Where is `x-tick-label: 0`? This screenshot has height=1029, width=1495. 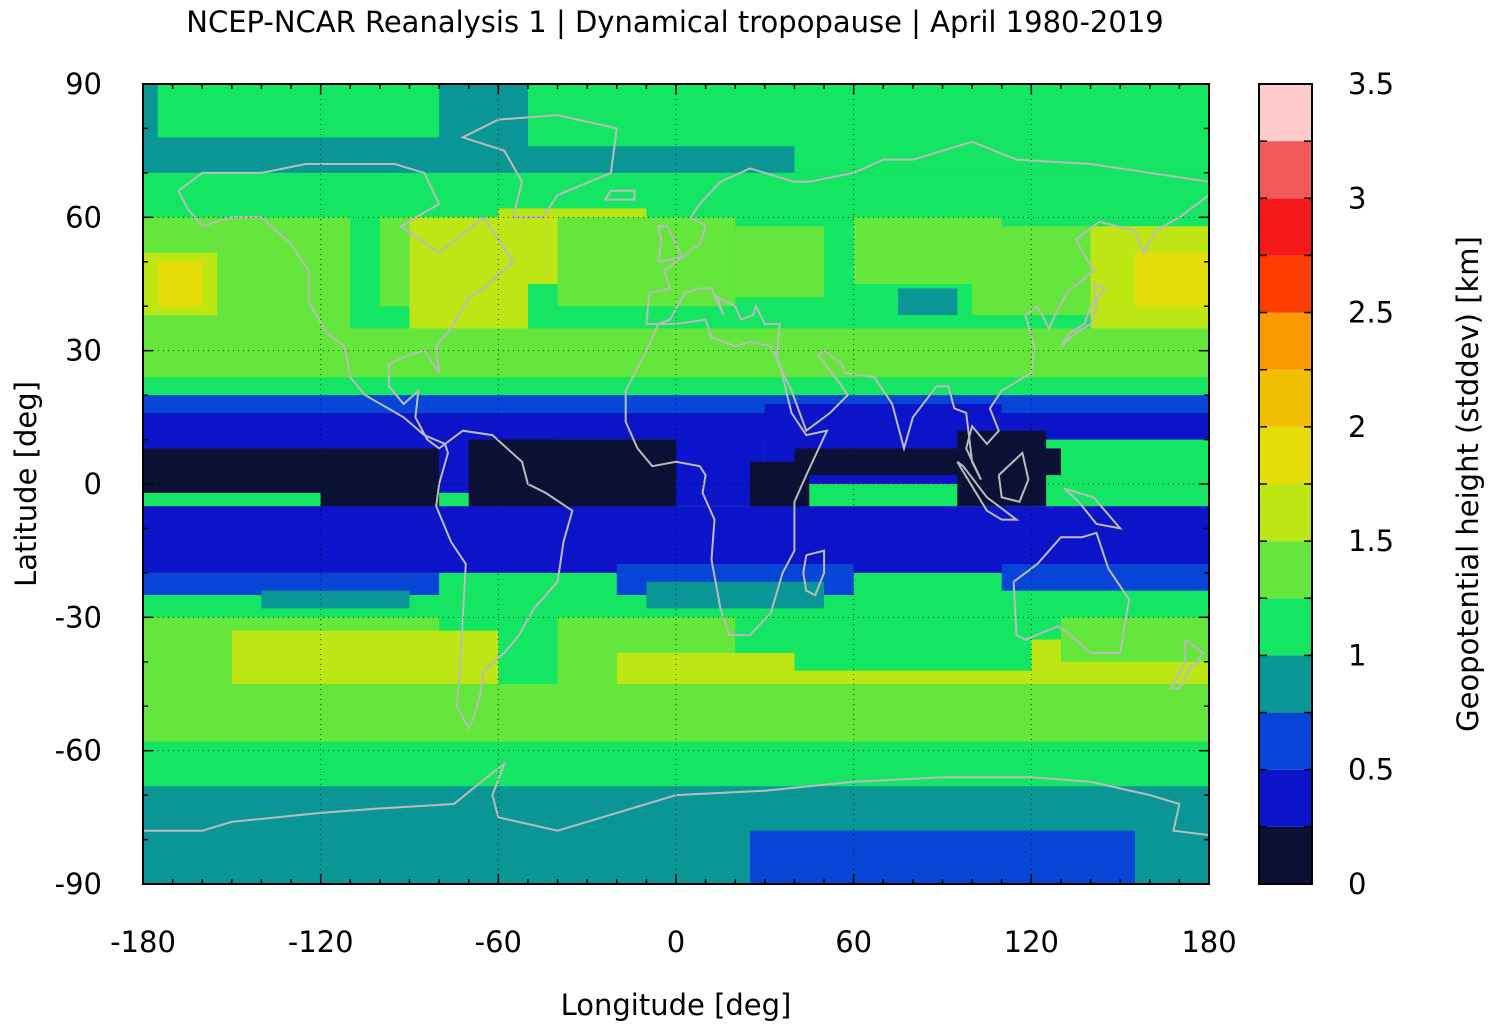
x-tick-label: 0 is located at coordinates (676, 942).